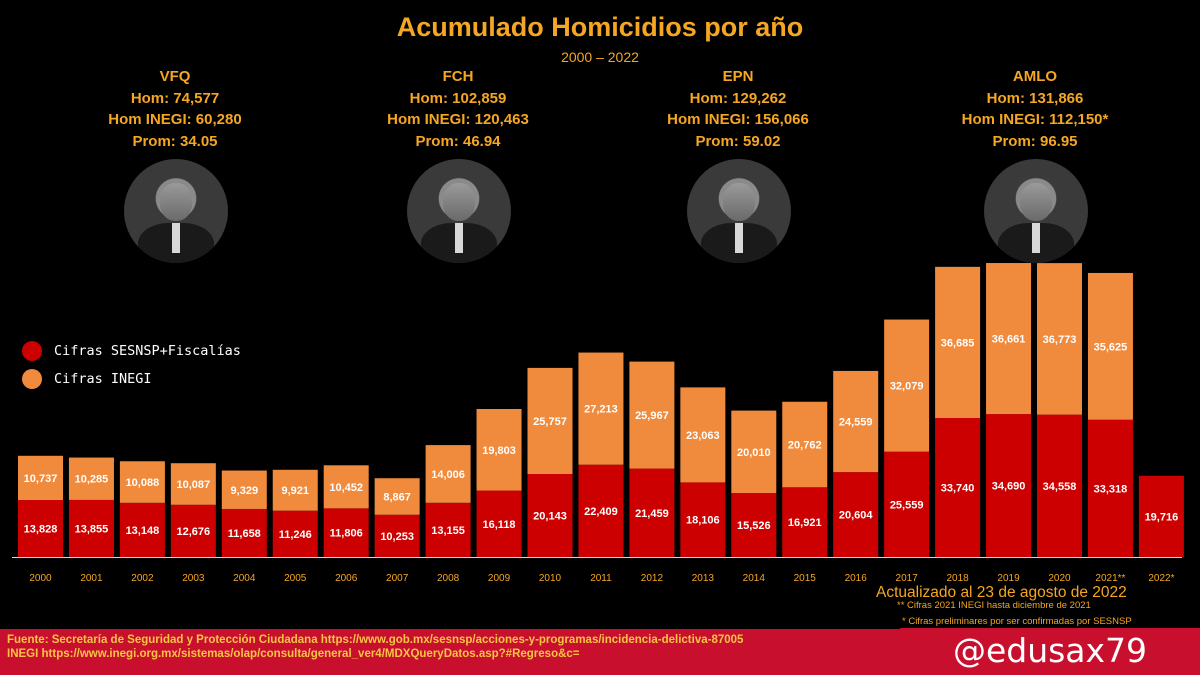 The image size is (1200, 675). I want to click on data-label-sesnsp: 34,690, so click(1009, 487).